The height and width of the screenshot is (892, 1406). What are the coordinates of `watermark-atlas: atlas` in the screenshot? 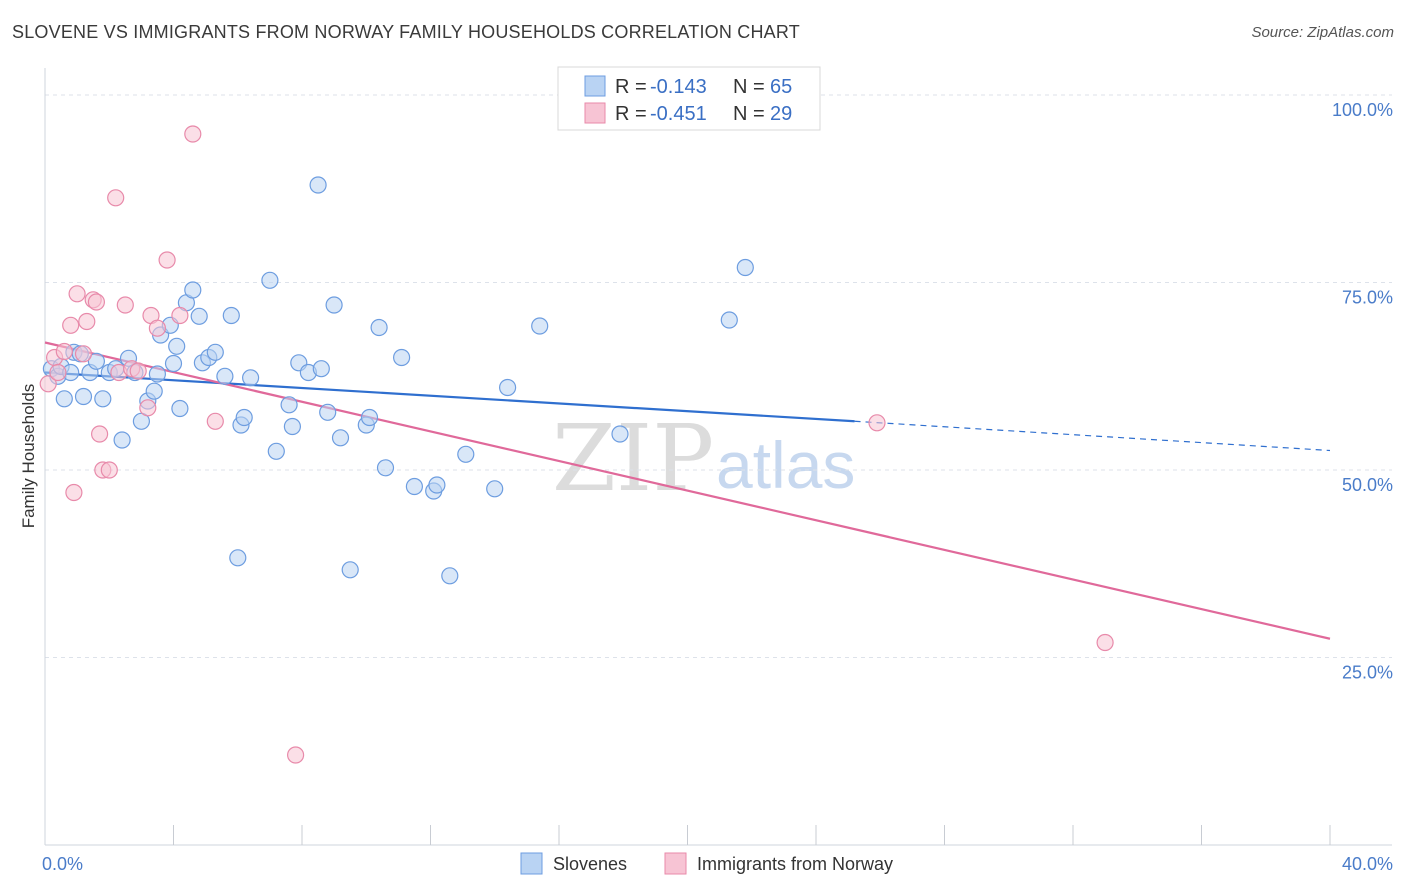 It's located at (785, 465).